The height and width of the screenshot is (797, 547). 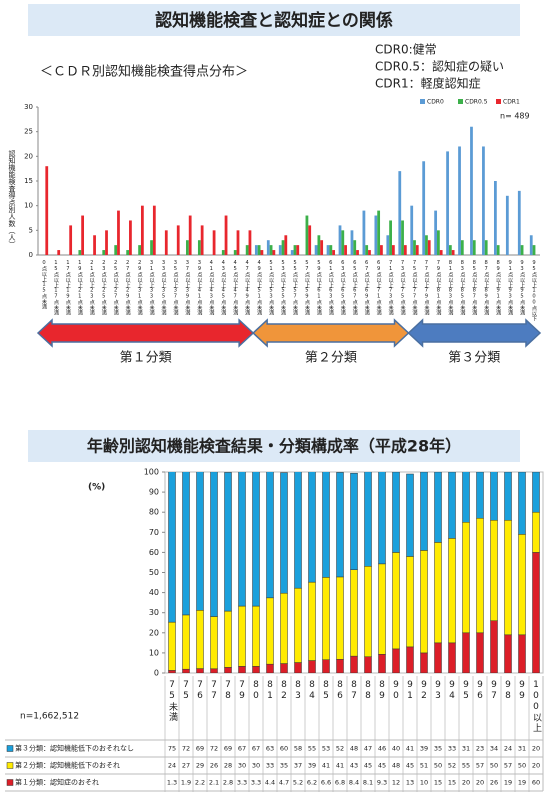 What do you see at coordinates (438, 288) in the screenshot?
I see `x-tick-label: 79点以上81点未満` at bounding box center [438, 288].